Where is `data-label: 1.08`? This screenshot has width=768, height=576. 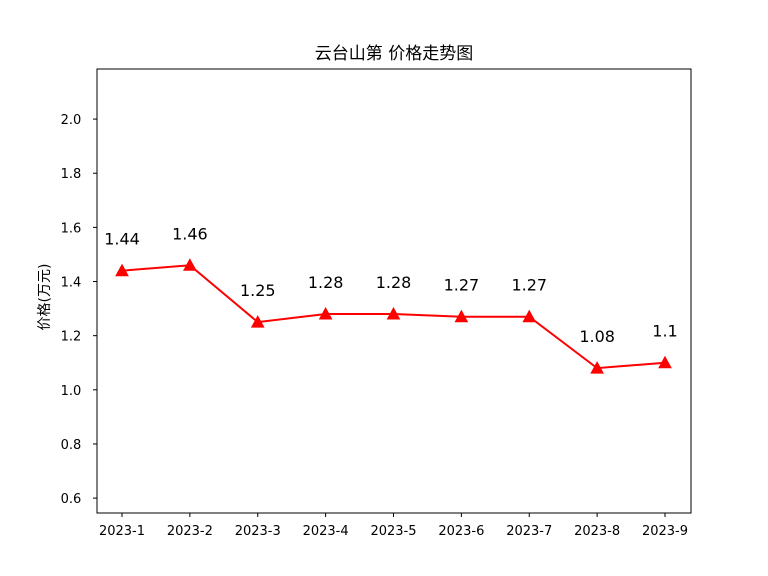
data-label: 1.08 is located at coordinates (597, 336).